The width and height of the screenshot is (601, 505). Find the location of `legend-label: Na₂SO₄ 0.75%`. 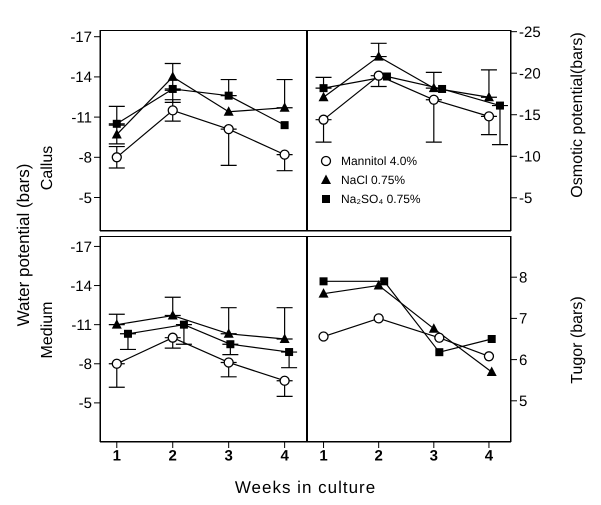

legend-label: Na₂SO₄ 0.75% is located at coordinates (381, 199).